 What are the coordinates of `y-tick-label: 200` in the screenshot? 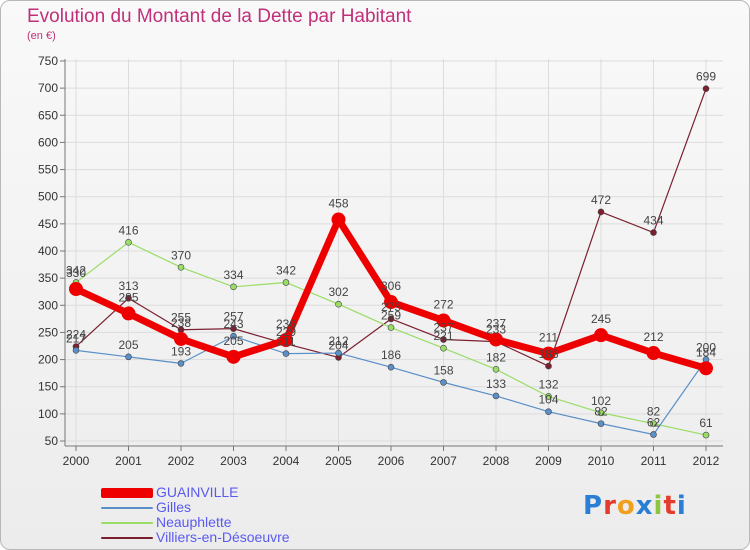 It's located at (48, 360).